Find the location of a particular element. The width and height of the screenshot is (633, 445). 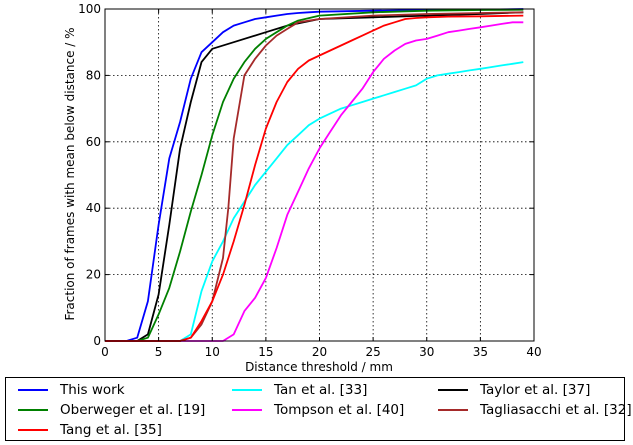

x-axis-label: Distance threshold / mm is located at coordinates (319, 367).